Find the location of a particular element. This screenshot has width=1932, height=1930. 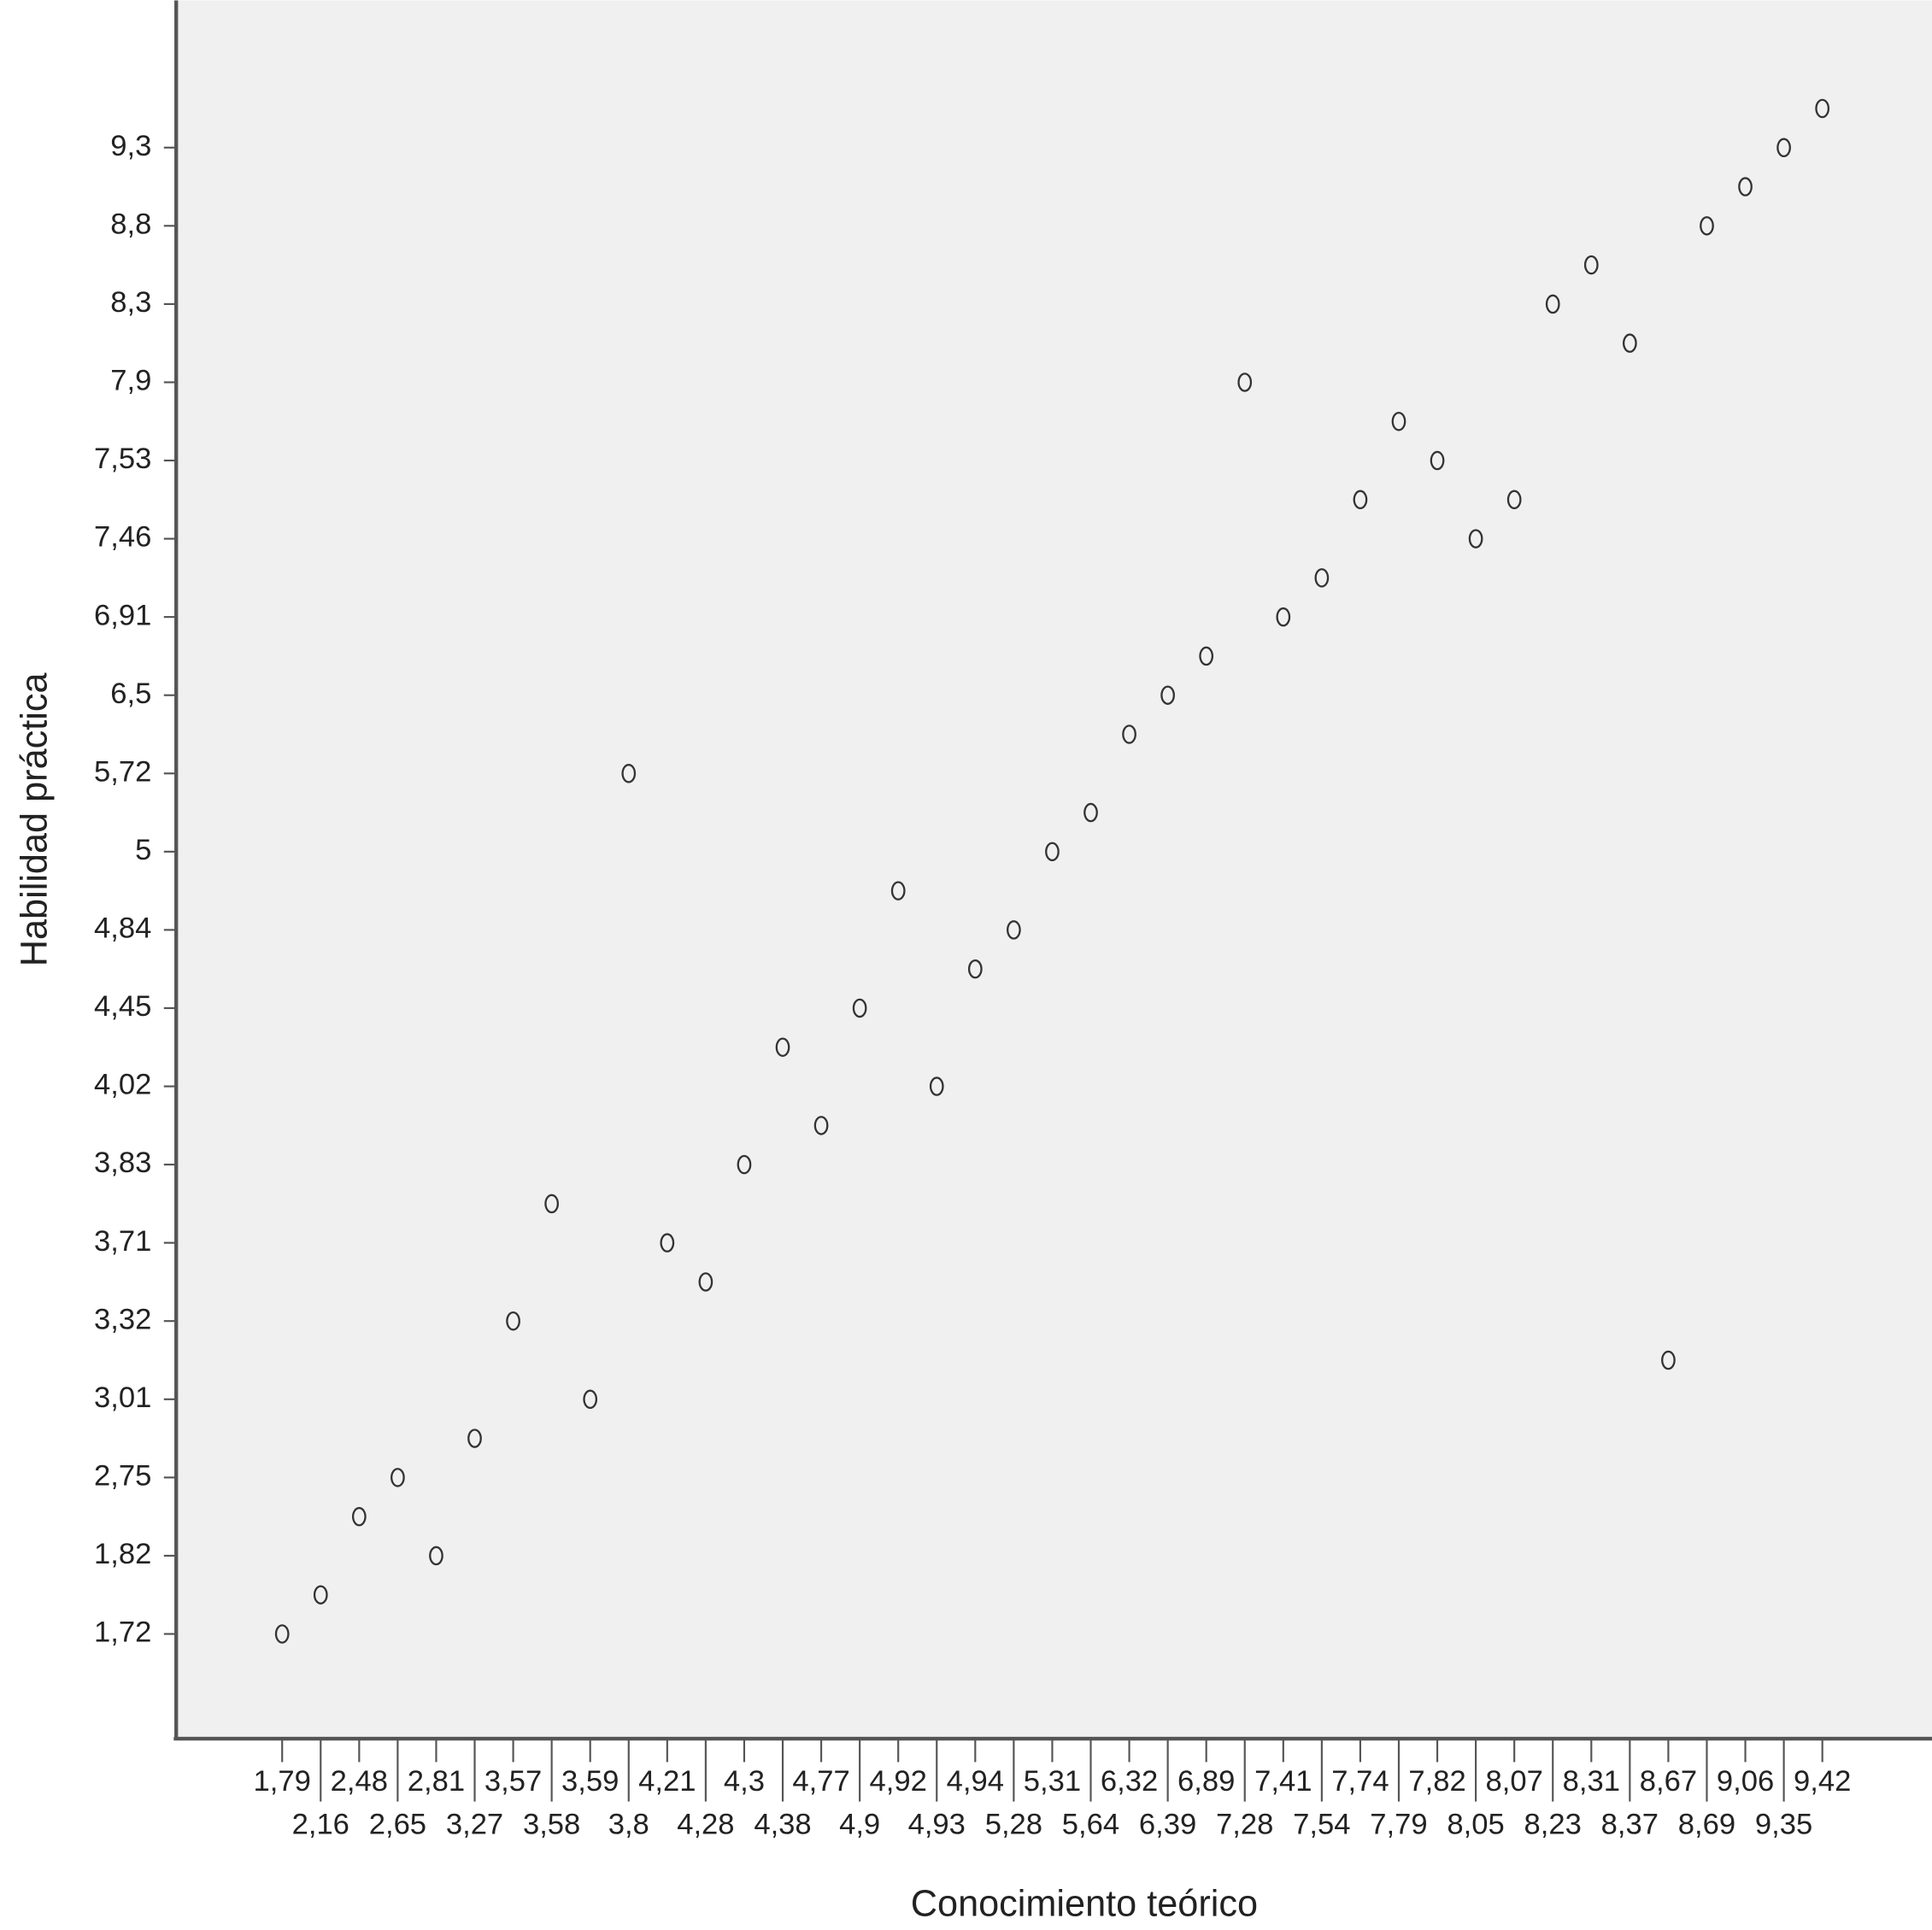

x-tick-label: 7,41 is located at coordinates (1283, 1782).